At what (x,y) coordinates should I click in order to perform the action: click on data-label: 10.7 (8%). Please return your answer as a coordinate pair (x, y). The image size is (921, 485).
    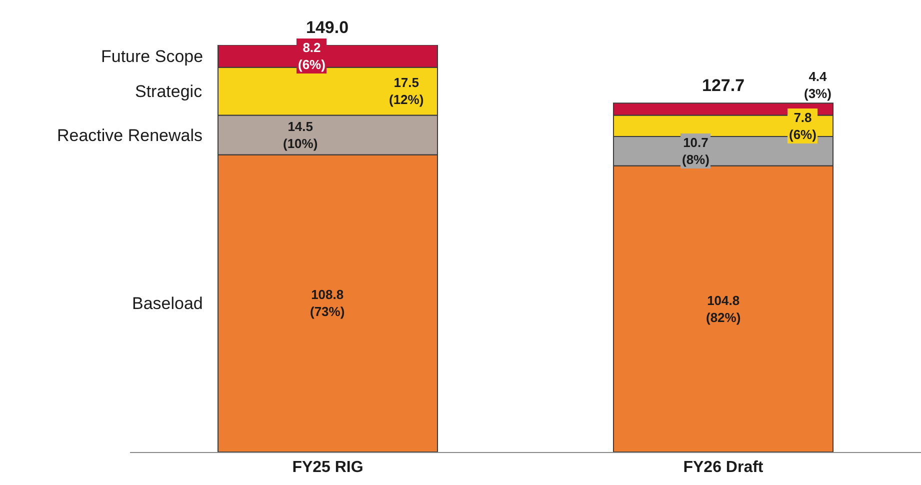
    Looking at the image, I should click on (696, 151).